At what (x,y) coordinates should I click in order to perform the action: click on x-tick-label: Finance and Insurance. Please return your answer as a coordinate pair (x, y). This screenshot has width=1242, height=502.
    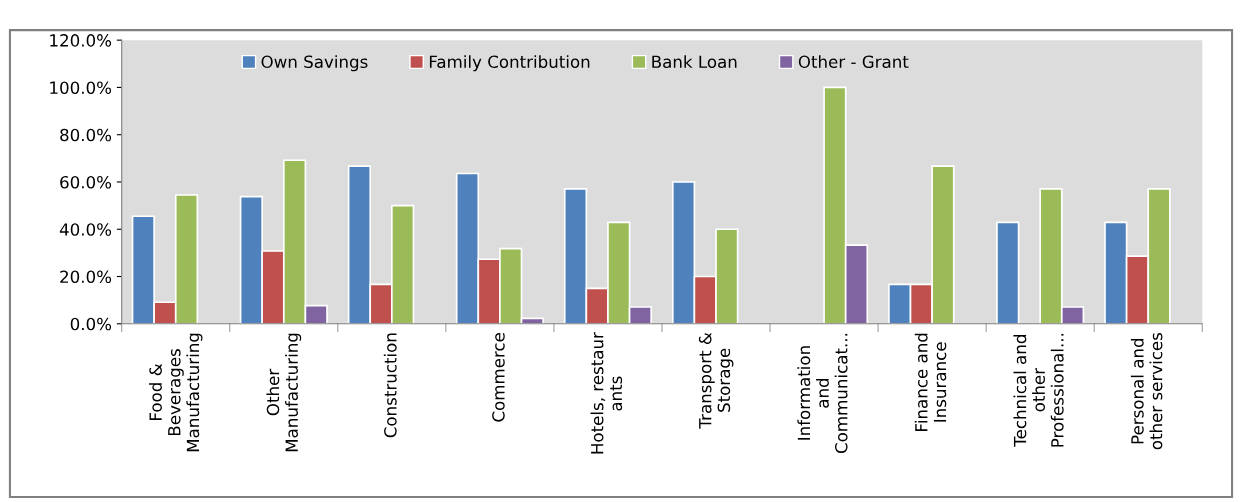
    Looking at the image, I should click on (930, 382).